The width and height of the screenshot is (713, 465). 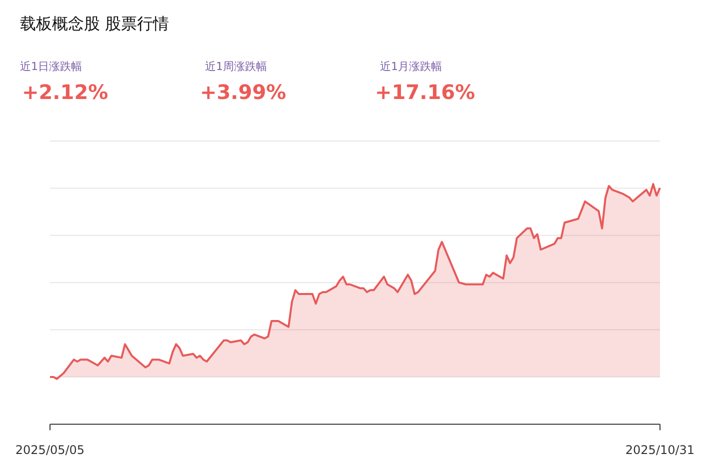 I want to click on x-tick-label: 2025/10/31, so click(x=660, y=450).